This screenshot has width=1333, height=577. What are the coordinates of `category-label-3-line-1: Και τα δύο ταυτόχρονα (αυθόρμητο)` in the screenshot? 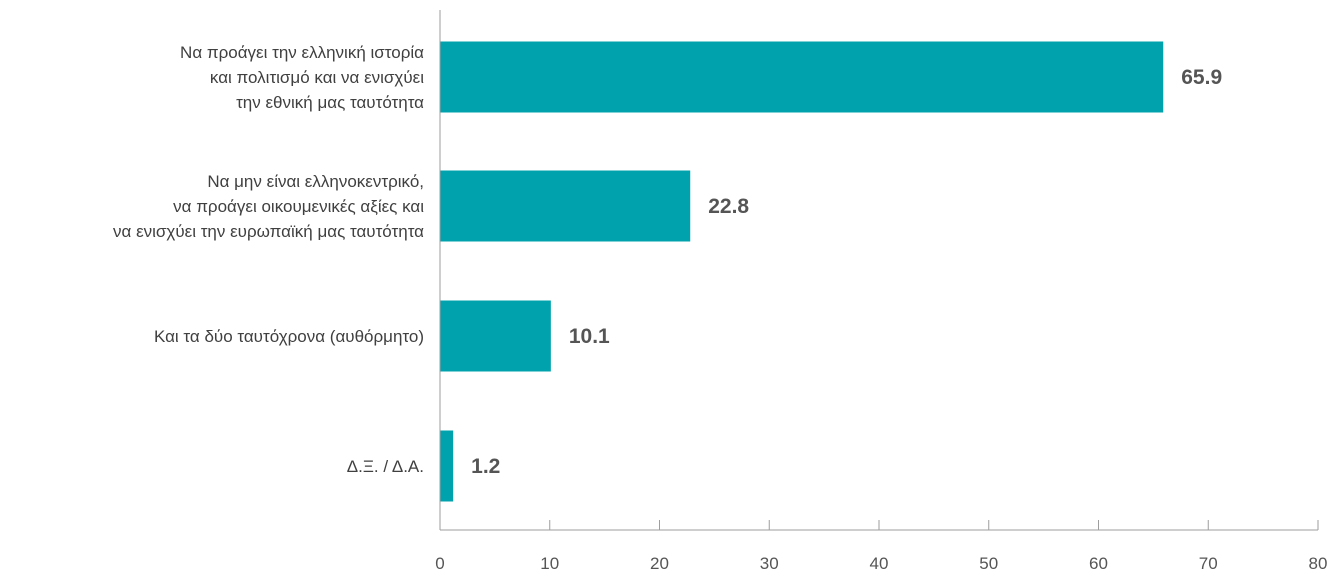 It's located at (289, 336).